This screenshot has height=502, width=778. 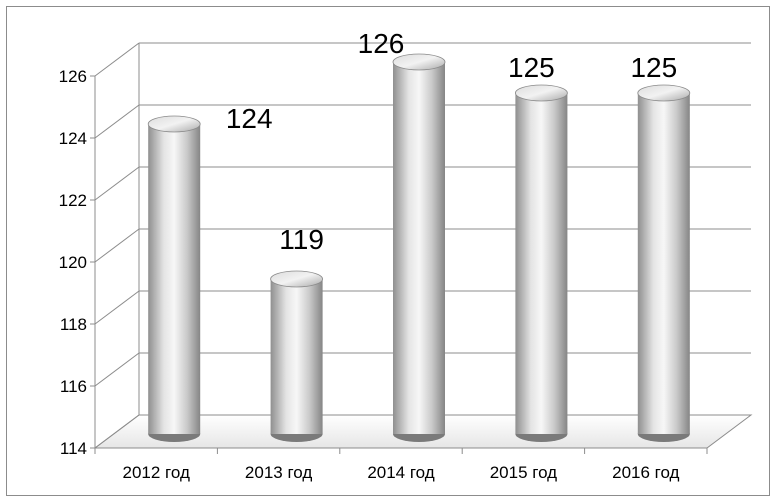 What do you see at coordinates (73, 324) in the screenshot?
I see `y-tick-label: 118` at bounding box center [73, 324].